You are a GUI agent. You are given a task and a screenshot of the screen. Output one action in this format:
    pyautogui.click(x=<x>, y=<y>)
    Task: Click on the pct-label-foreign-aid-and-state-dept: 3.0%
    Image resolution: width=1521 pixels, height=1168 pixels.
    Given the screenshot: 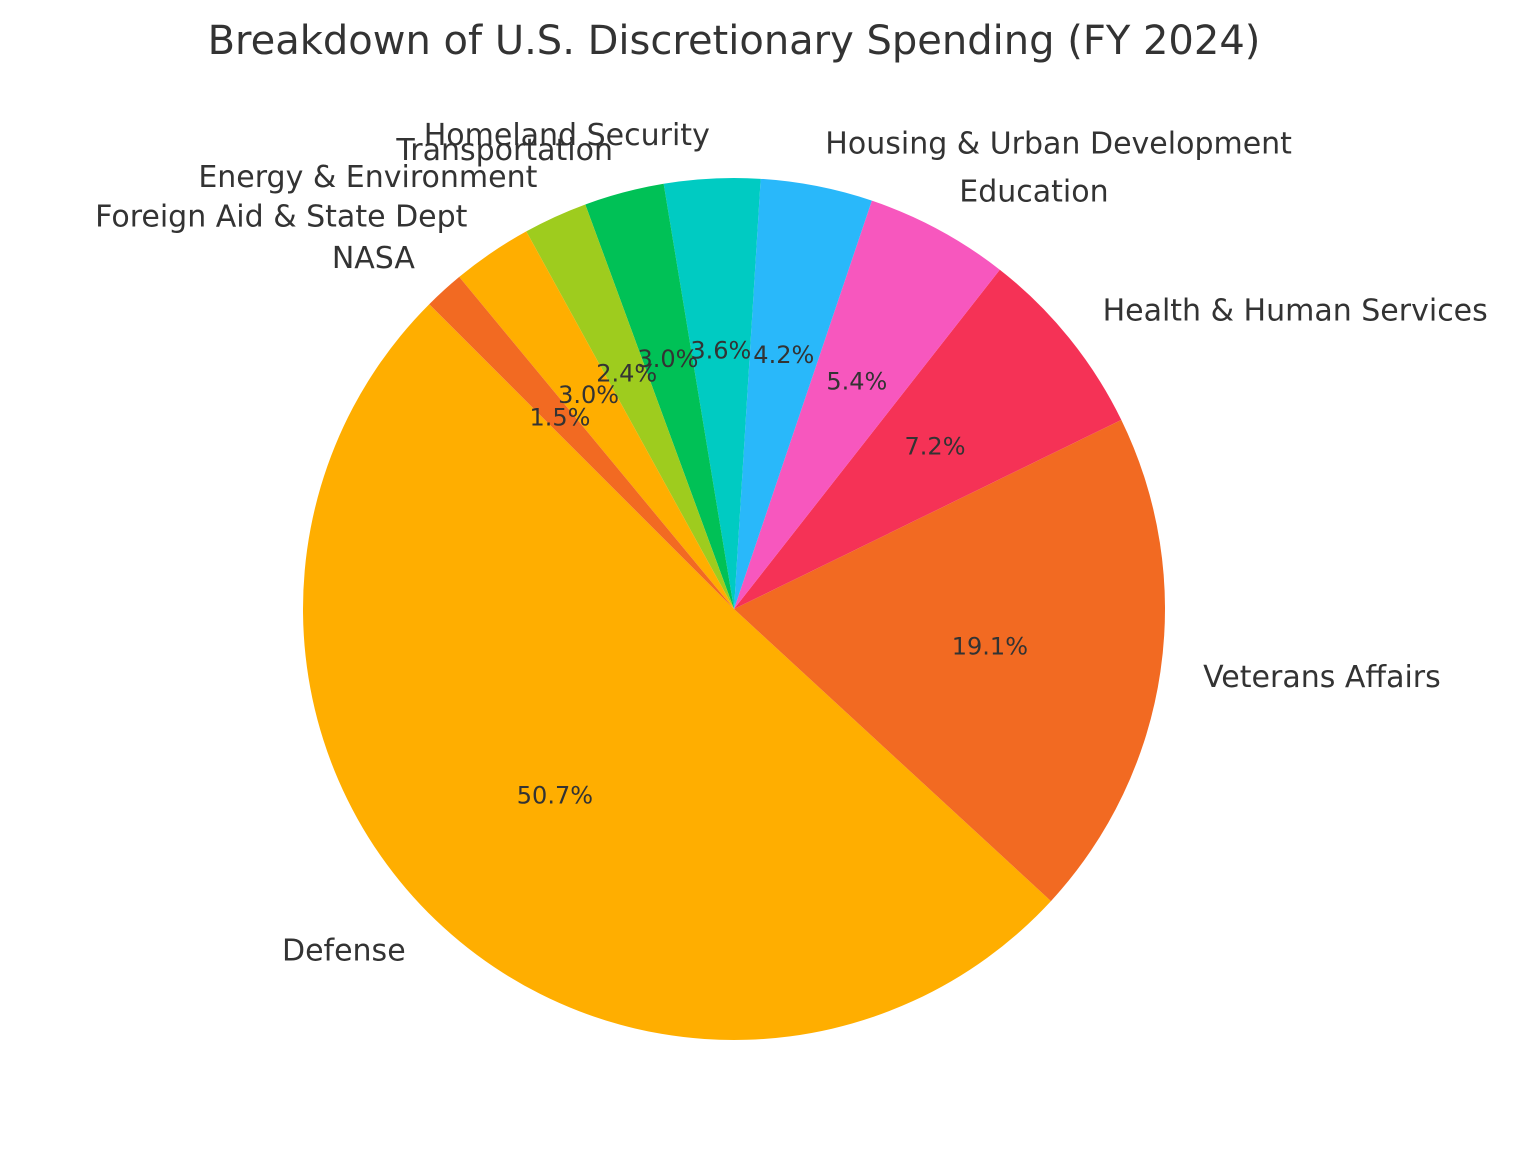 What is the action you would take?
    pyautogui.click(x=588, y=395)
    